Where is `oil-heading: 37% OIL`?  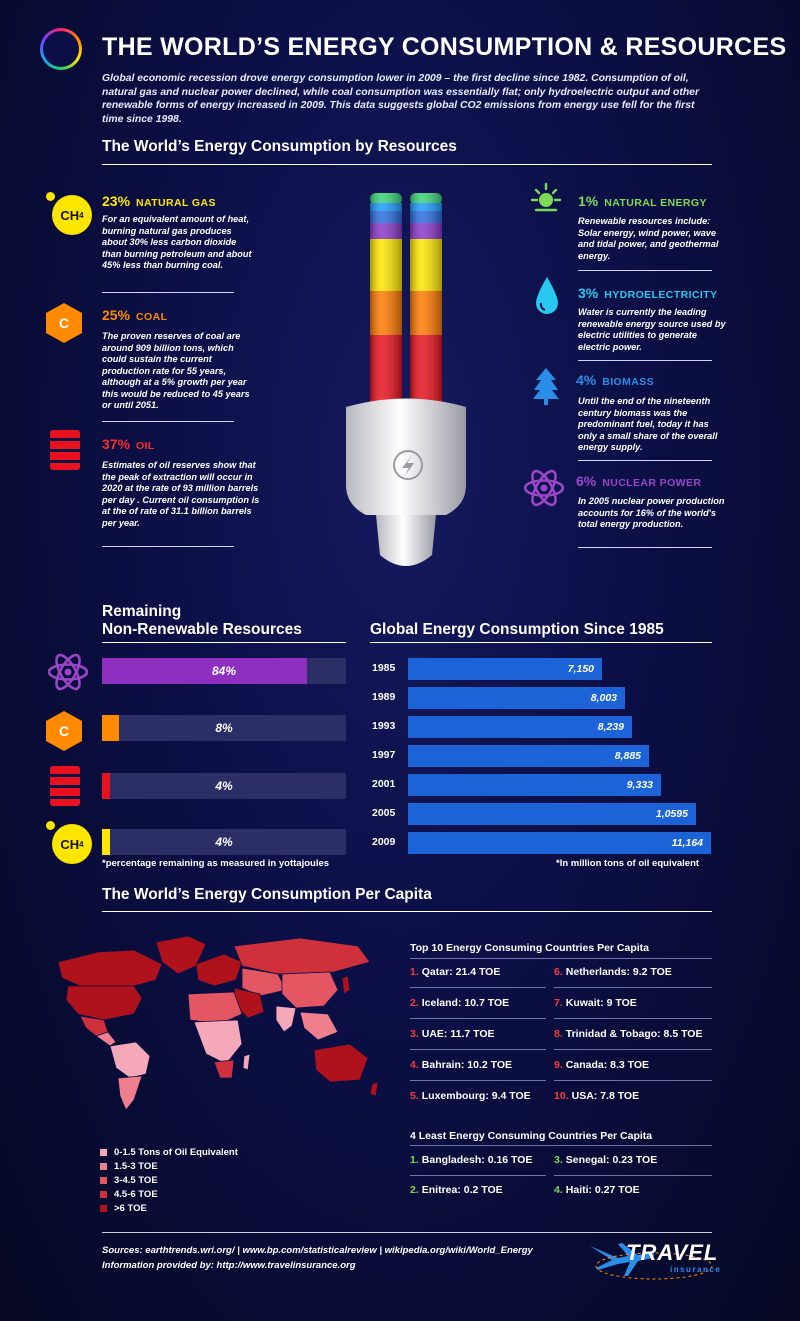
oil-heading: 37% OIL is located at coordinates (128, 444).